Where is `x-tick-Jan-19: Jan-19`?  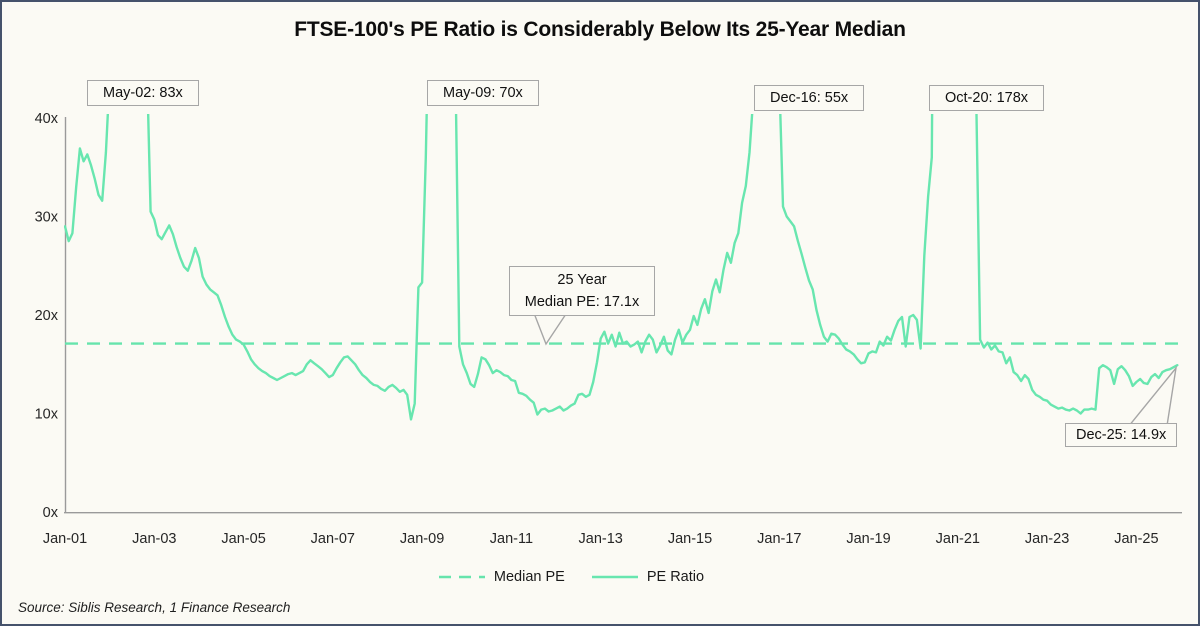
x-tick-Jan-19: Jan-19 is located at coordinates (868, 539).